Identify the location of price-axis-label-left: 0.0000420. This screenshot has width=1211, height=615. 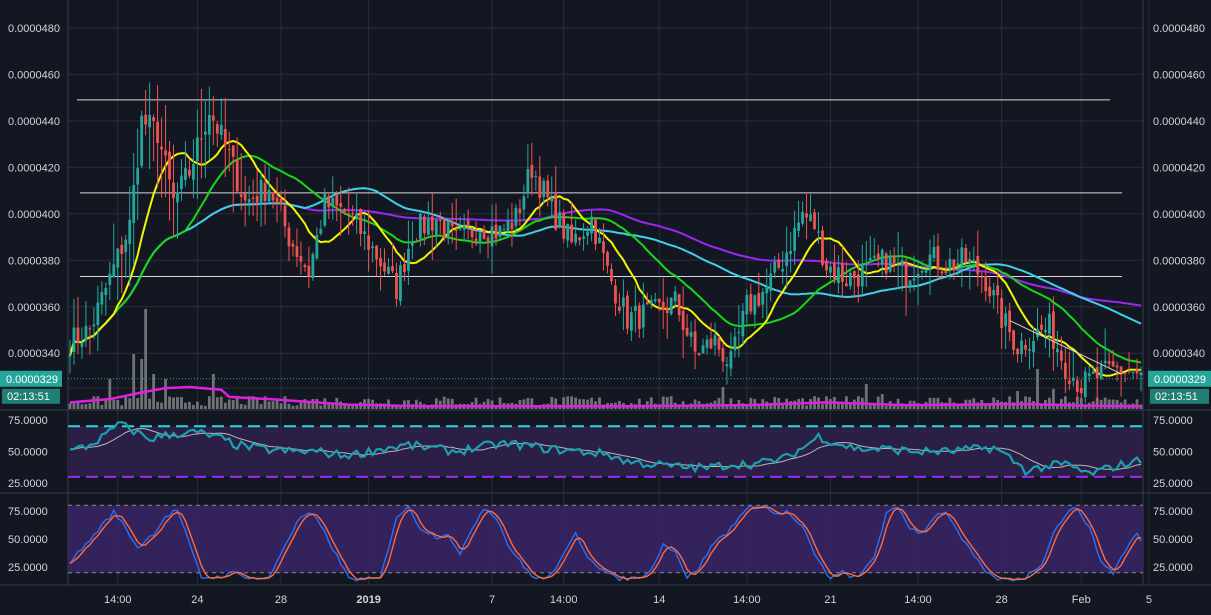
(34, 168).